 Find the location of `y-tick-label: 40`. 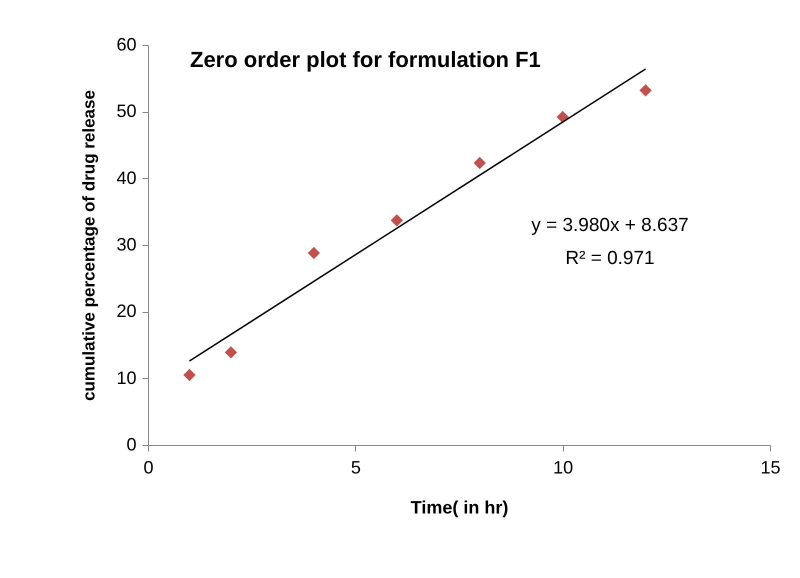

y-tick-label: 40 is located at coordinates (126, 178).